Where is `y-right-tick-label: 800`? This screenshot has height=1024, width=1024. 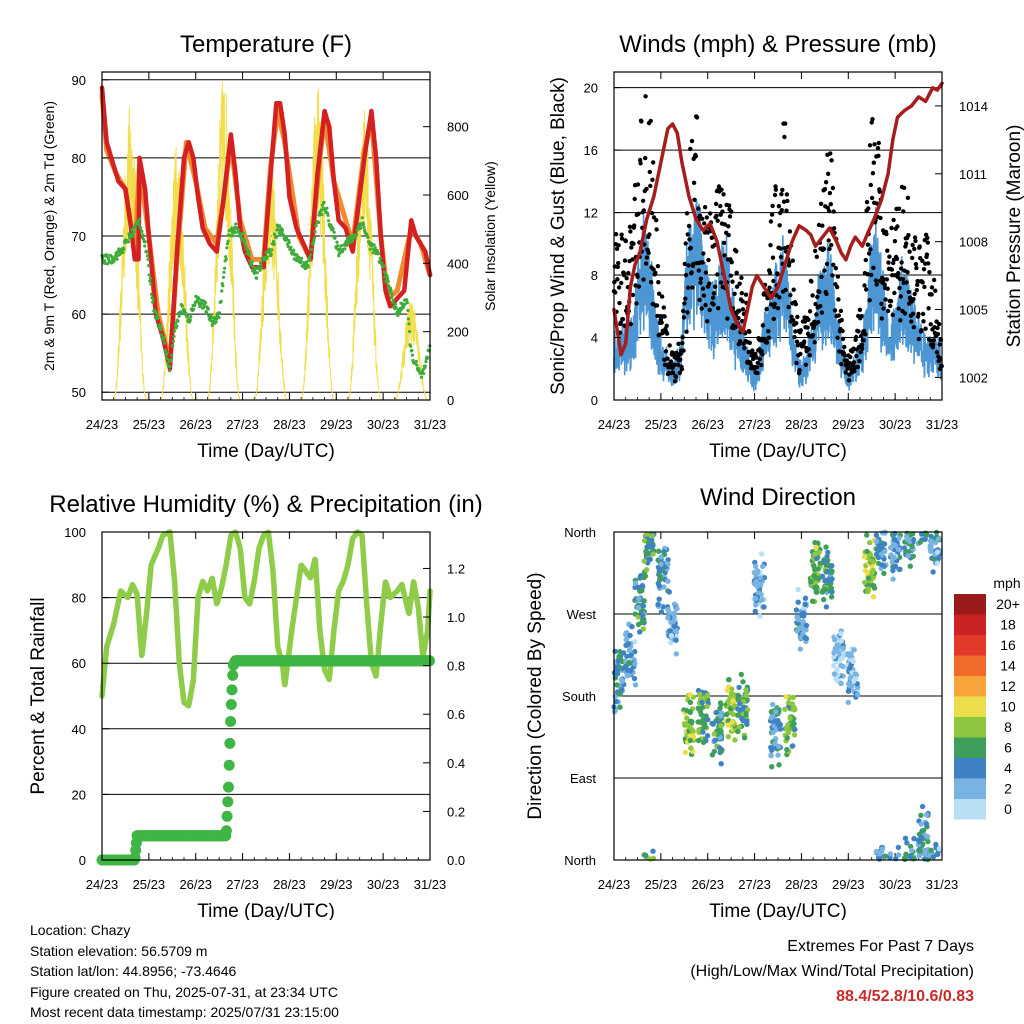
y-right-tick-label: 800 is located at coordinates (458, 127).